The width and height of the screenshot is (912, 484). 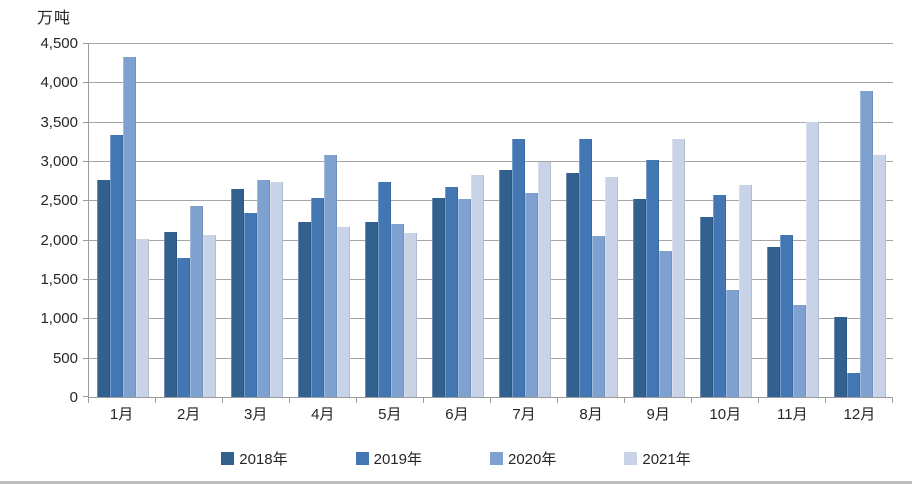 I want to click on bar-group-9月, so click(x=658, y=220).